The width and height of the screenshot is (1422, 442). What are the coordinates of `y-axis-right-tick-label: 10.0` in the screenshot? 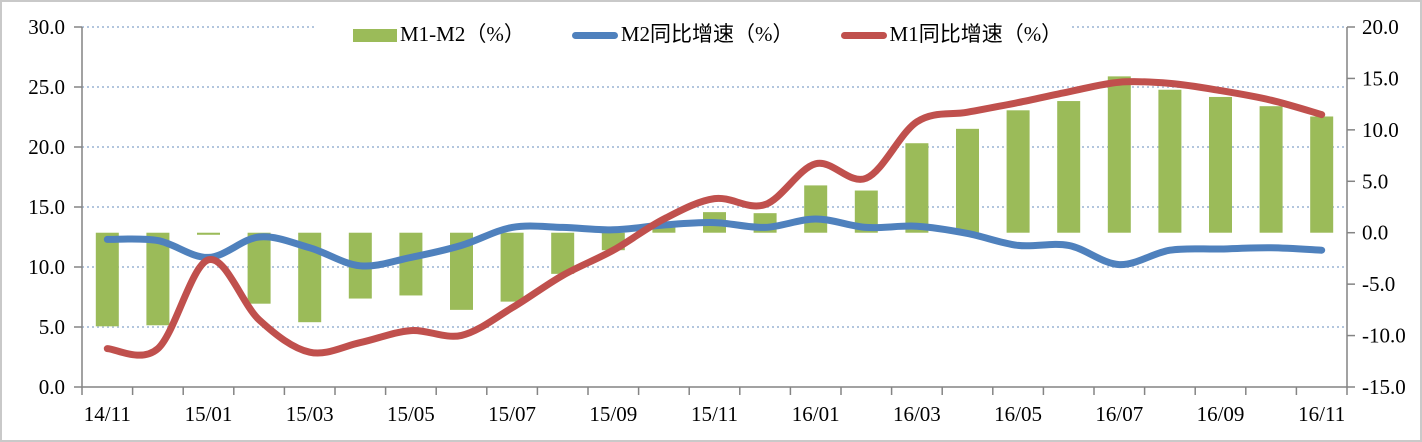 It's located at (1380, 130).